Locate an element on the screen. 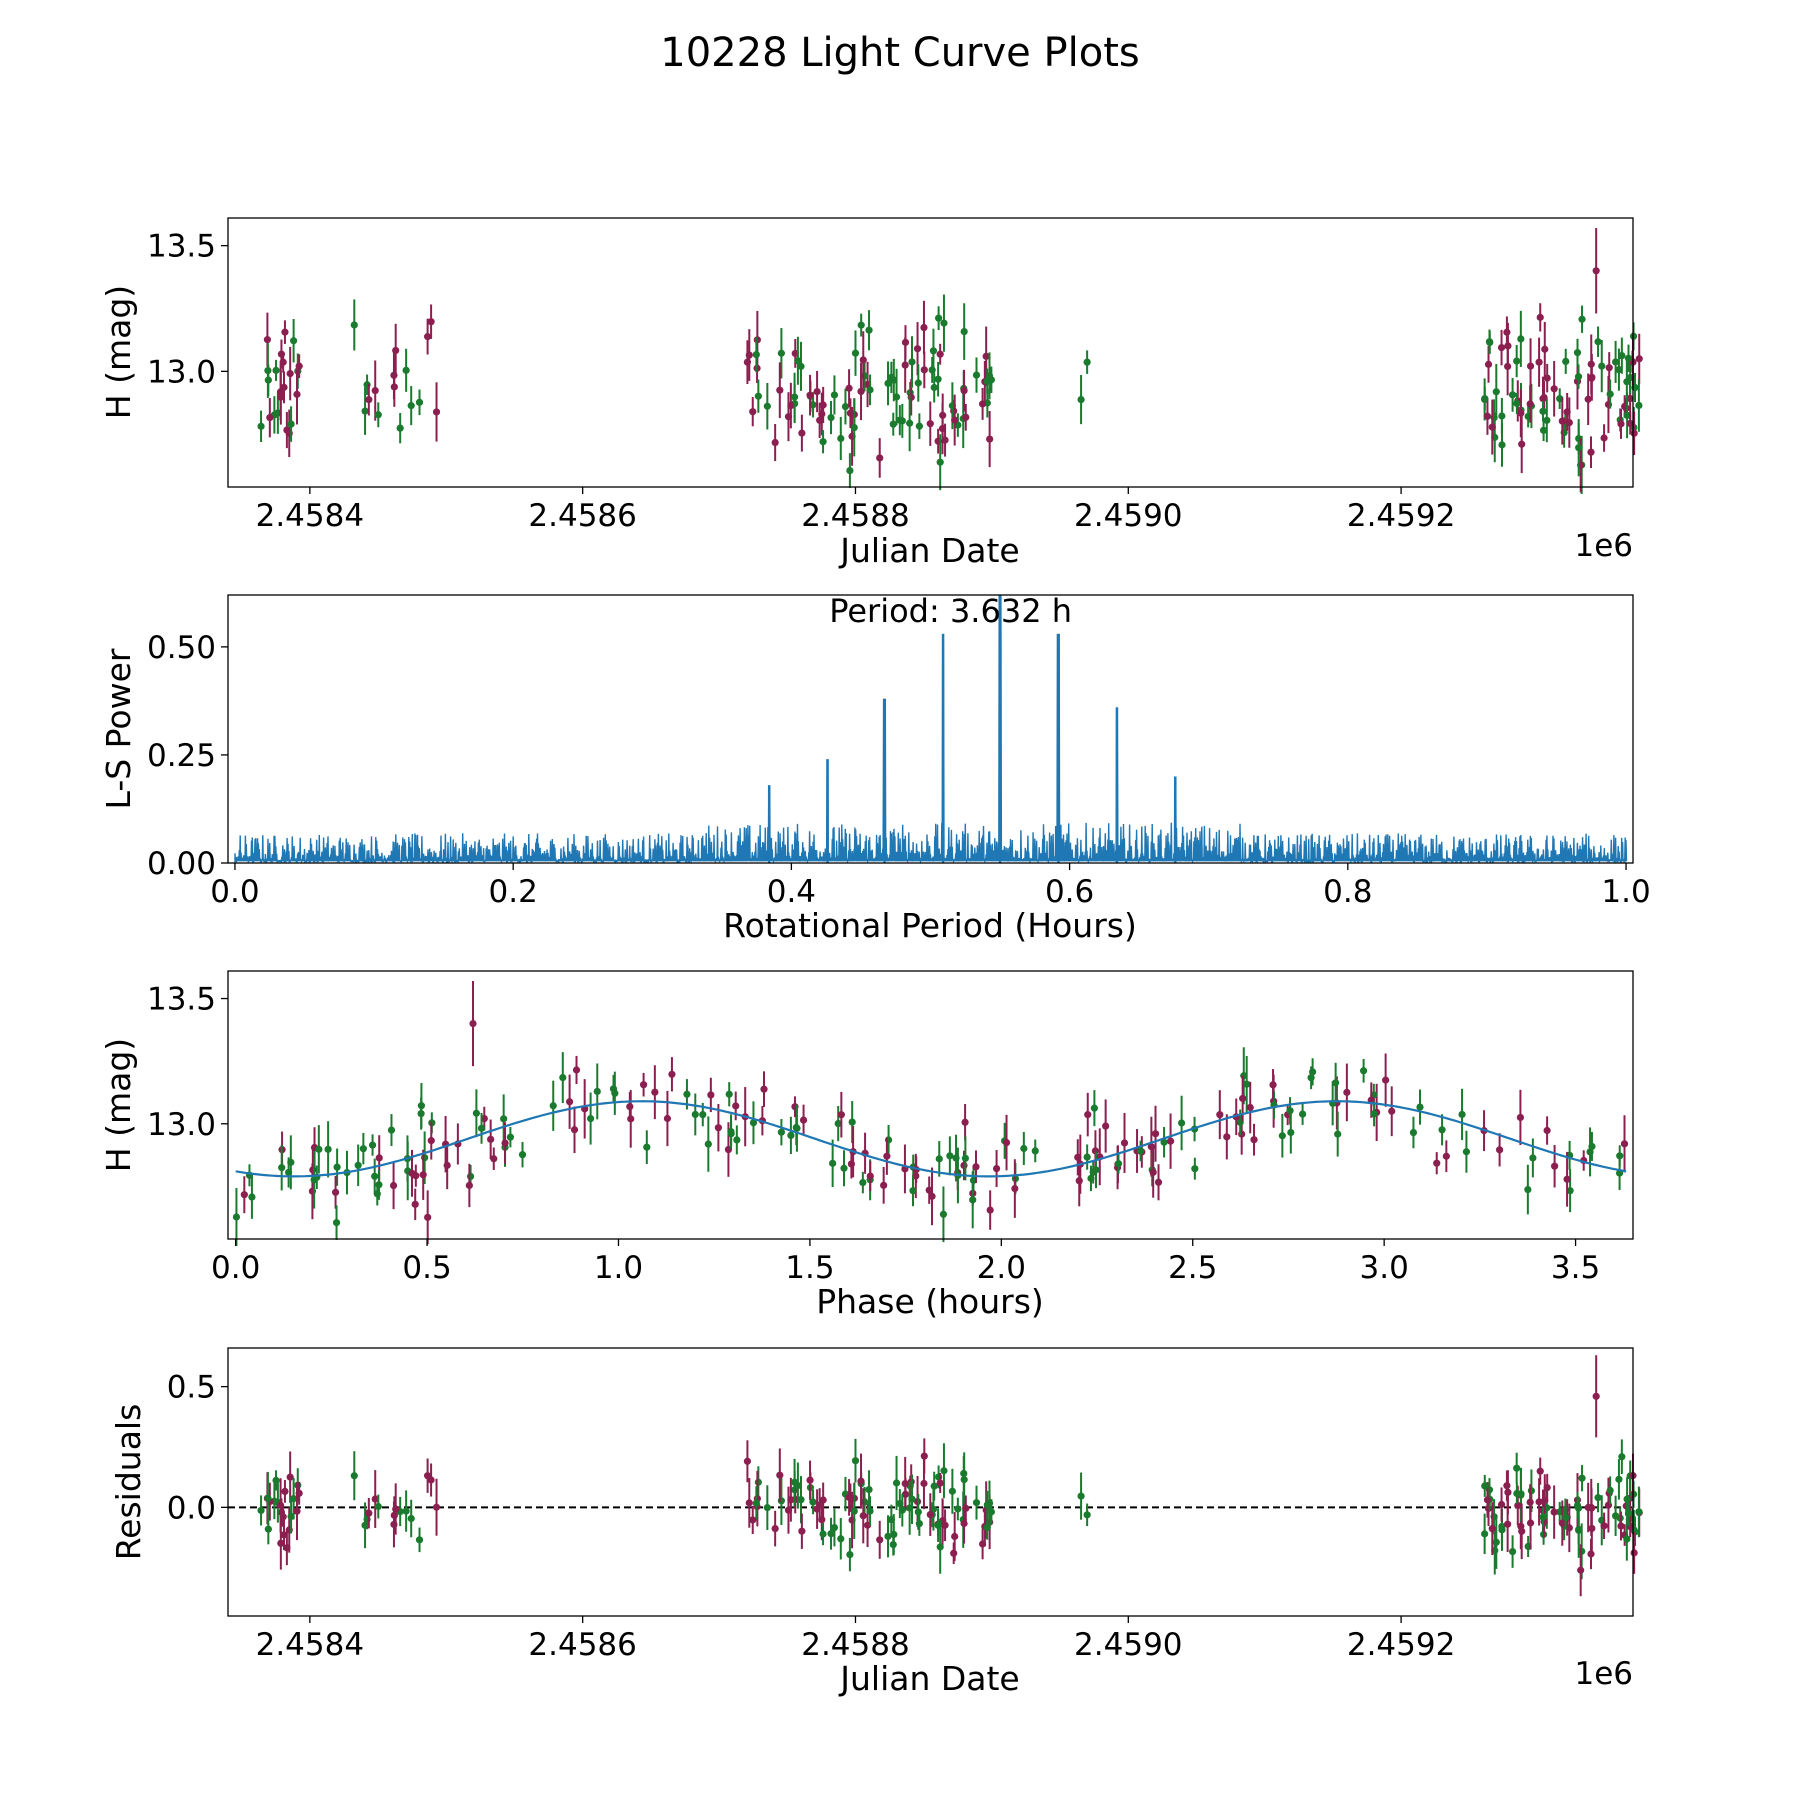 The height and width of the screenshot is (1800, 1800). panel-periodogram-frame is located at coordinates (930, 729).